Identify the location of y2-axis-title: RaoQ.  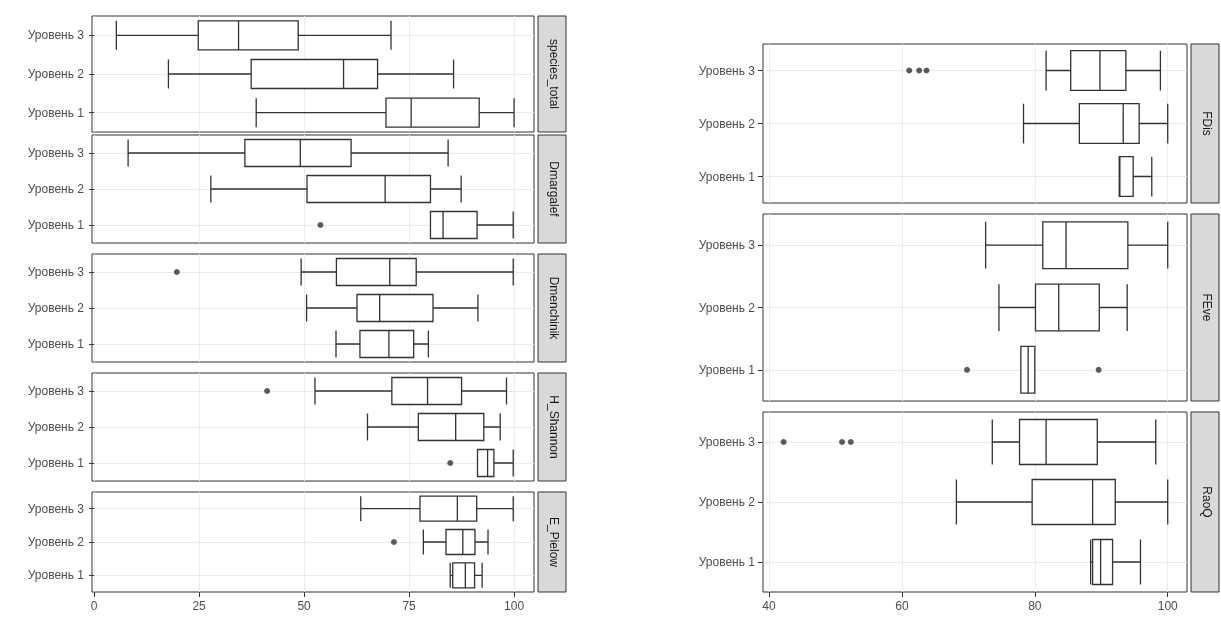
(1207, 502).